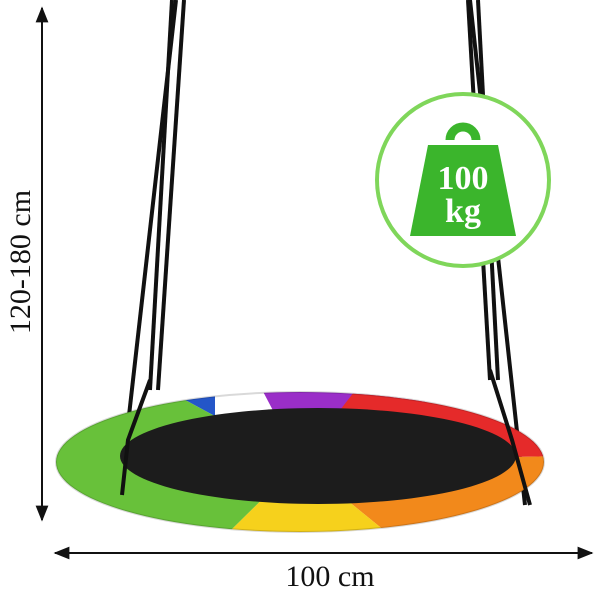 The image size is (601, 600). What do you see at coordinates (20, 262) in the screenshot?
I see `height-label: 120-180 cm` at bounding box center [20, 262].